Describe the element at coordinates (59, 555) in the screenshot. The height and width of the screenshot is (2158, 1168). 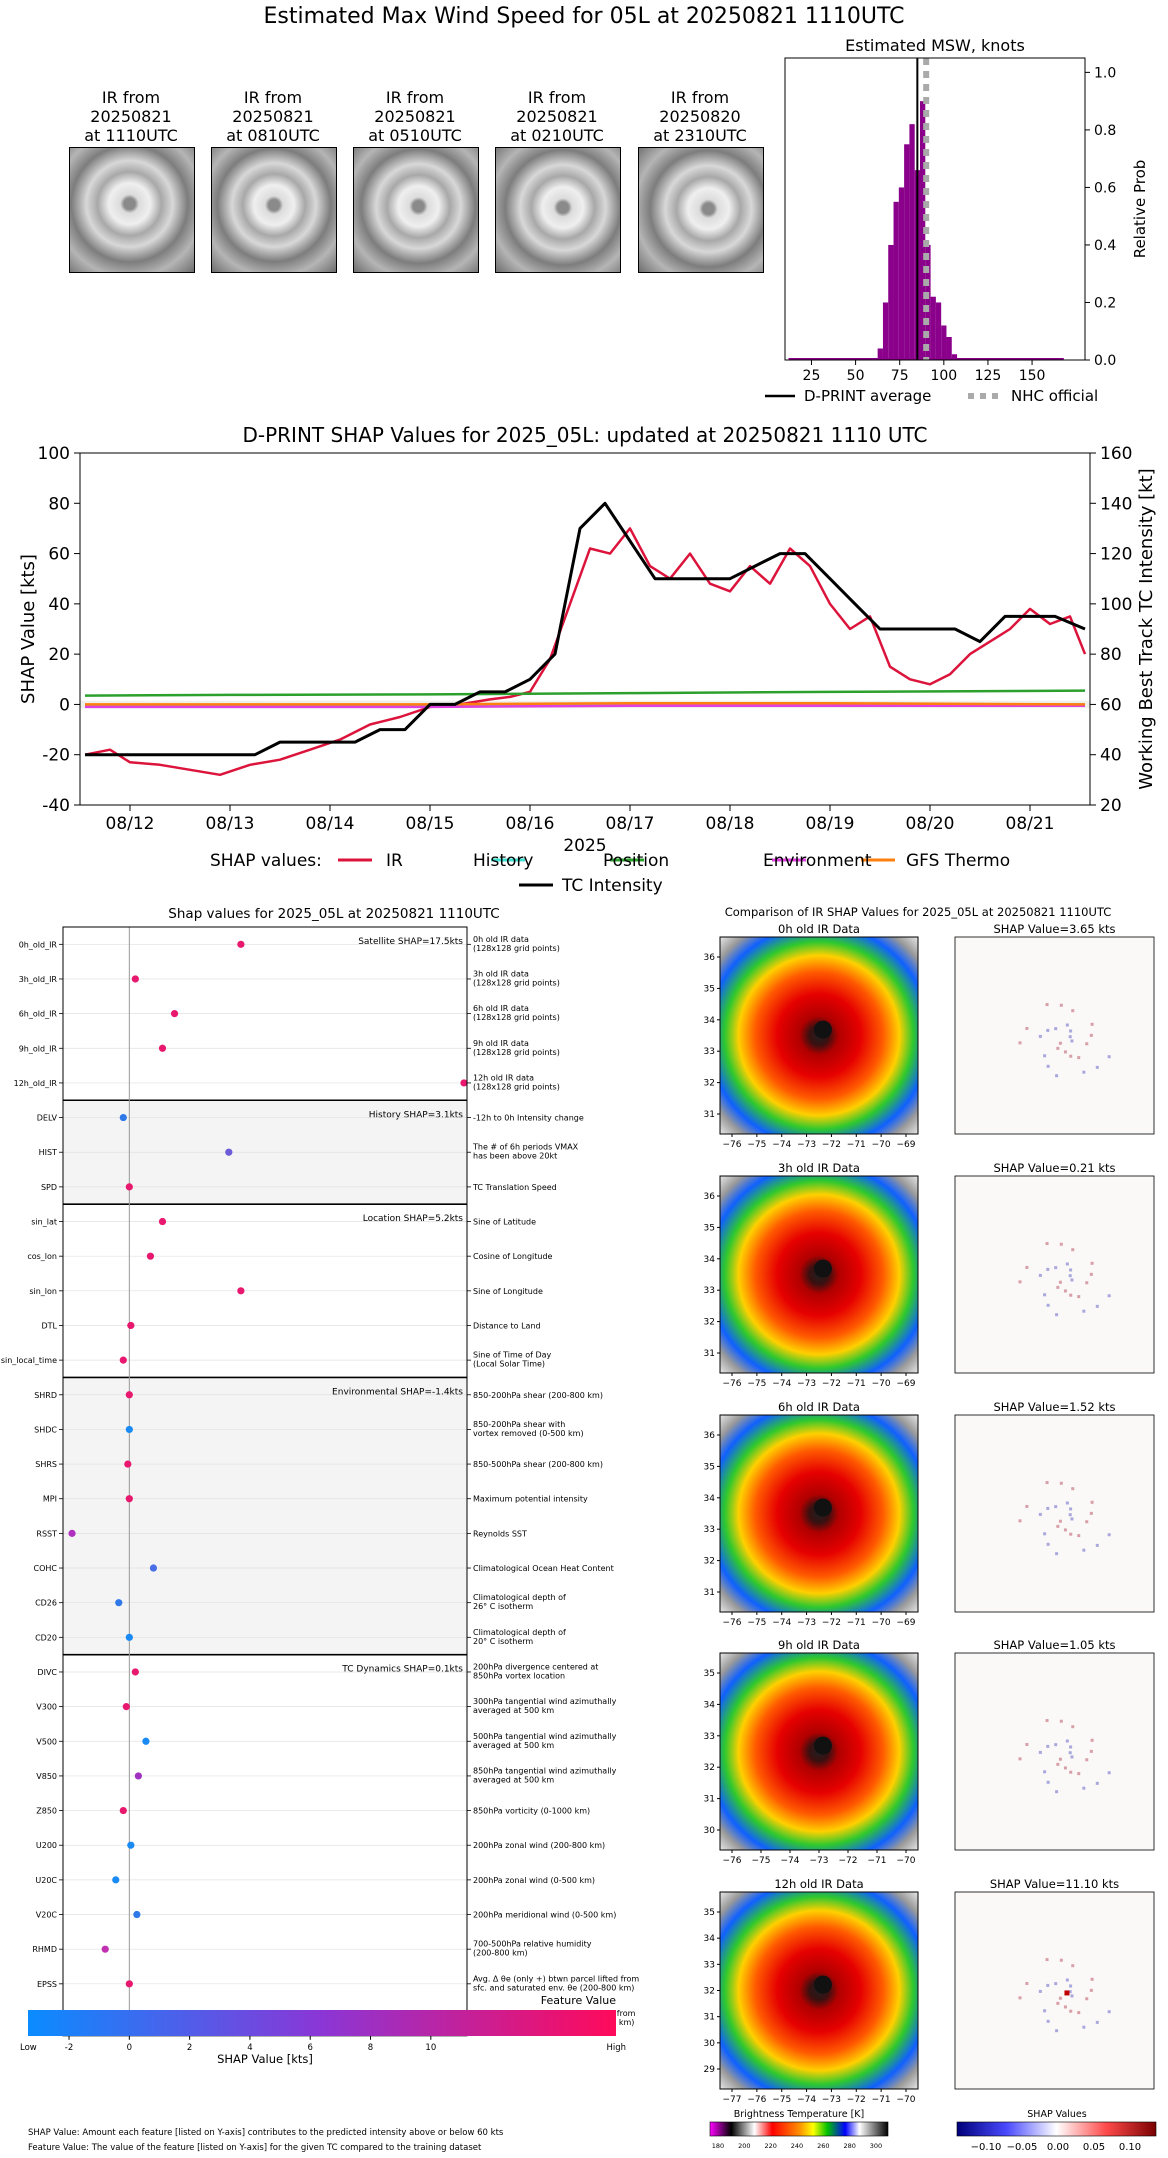
I see `y-tick-label: 60` at that location.